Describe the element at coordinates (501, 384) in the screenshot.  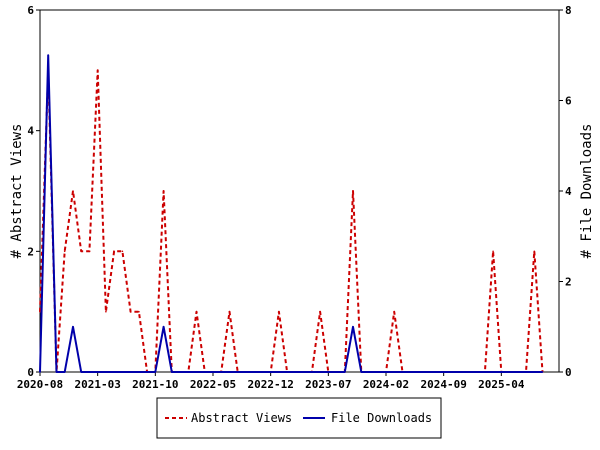
I see `x-tick-label: 2025-04` at that location.